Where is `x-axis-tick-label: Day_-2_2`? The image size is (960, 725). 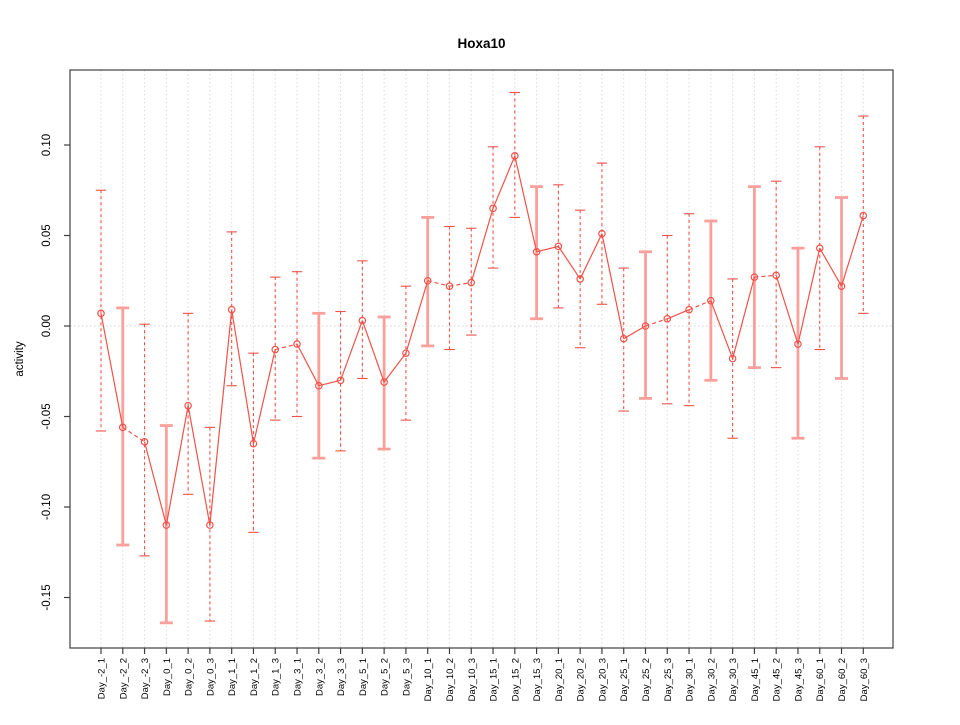
x-axis-tick-label: Day_-2_2 is located at coordinates (123, 678).